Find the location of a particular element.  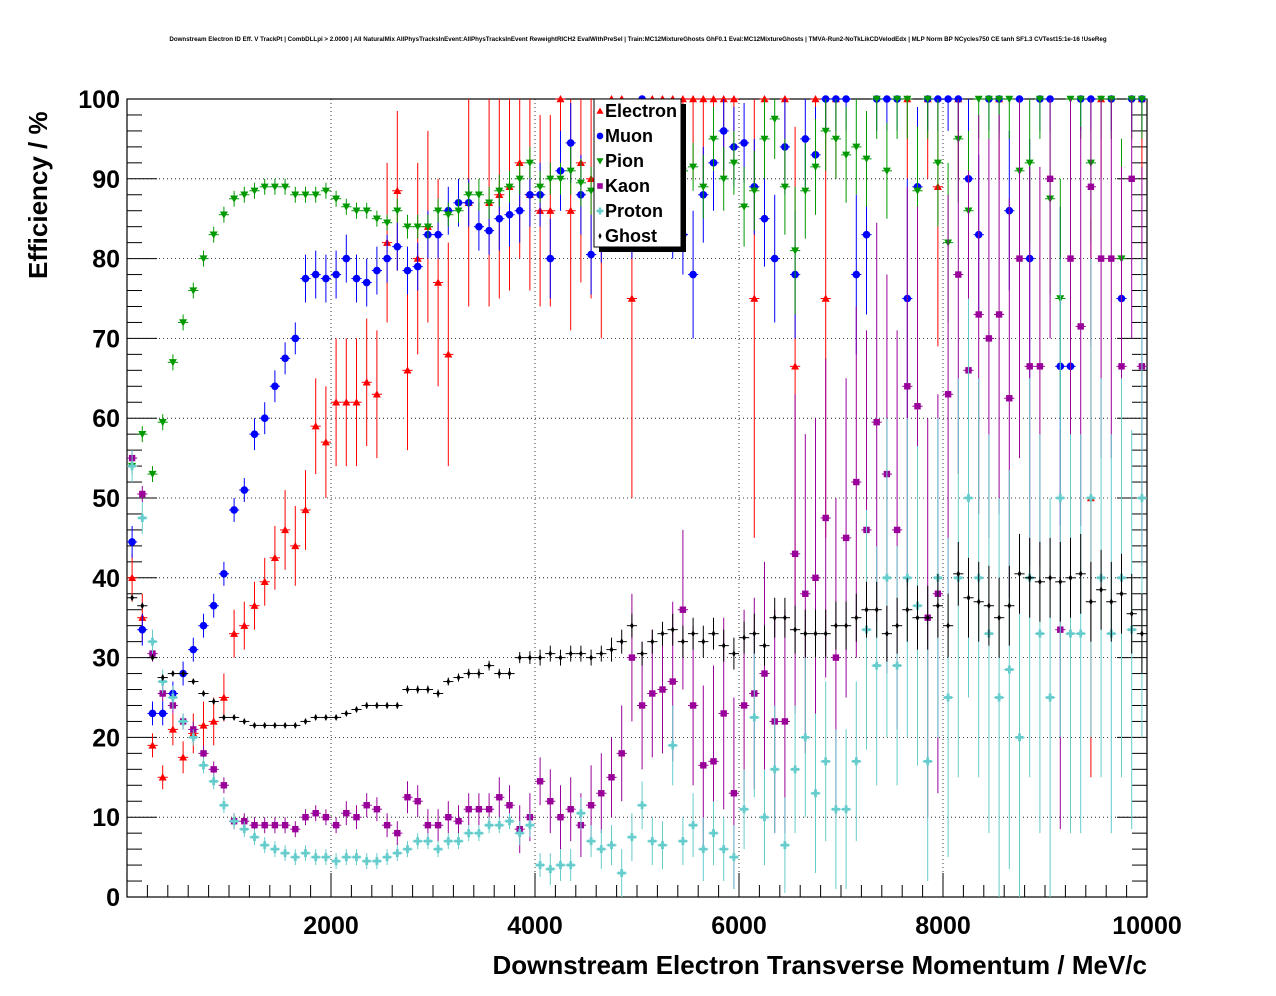

x-tick-labels: 2000 4000 6000 8000 10000 is located at coordinates (742, 926).